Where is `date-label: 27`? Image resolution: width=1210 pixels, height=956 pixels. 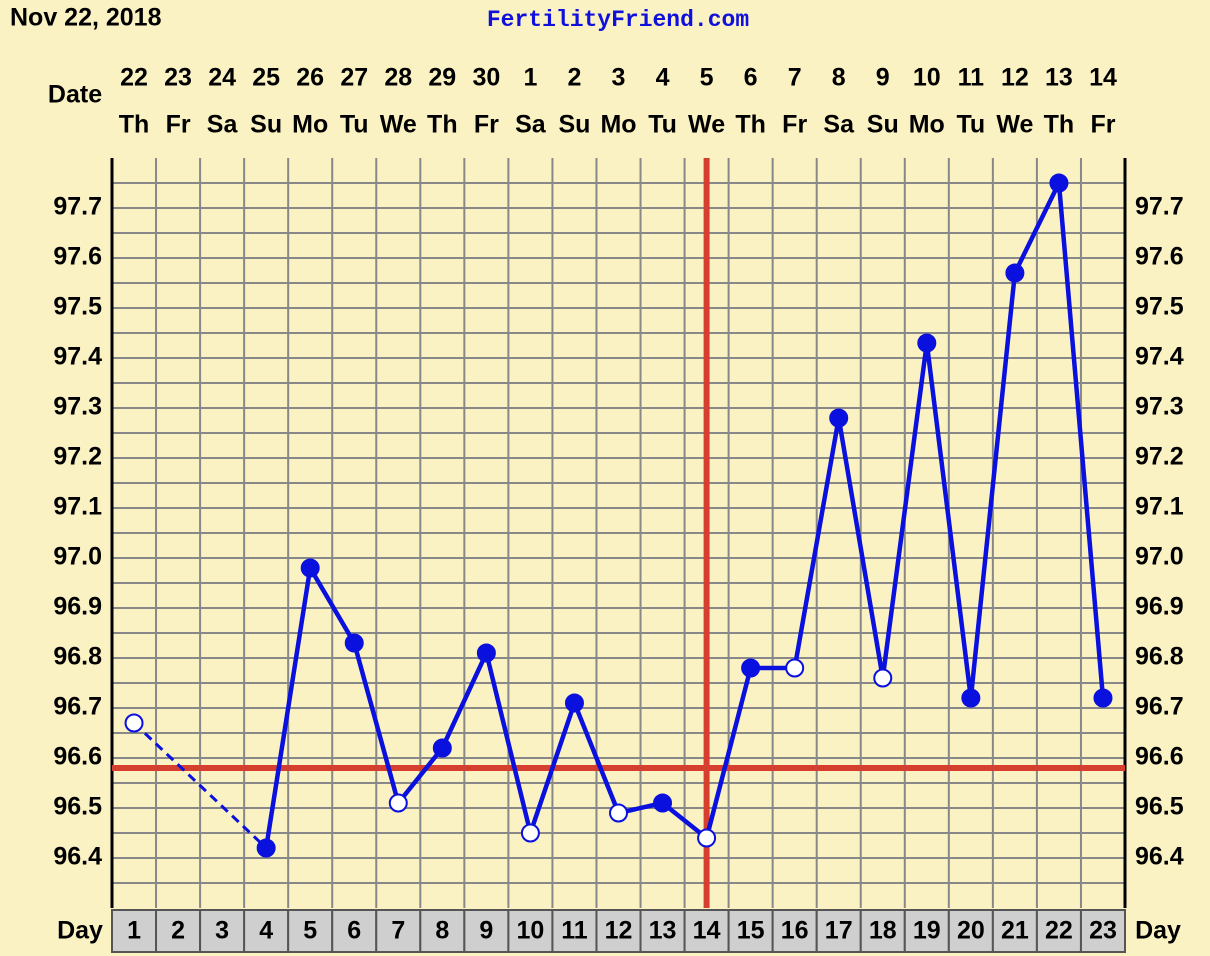 date-label: 27 is located at coordinates (354, 78).